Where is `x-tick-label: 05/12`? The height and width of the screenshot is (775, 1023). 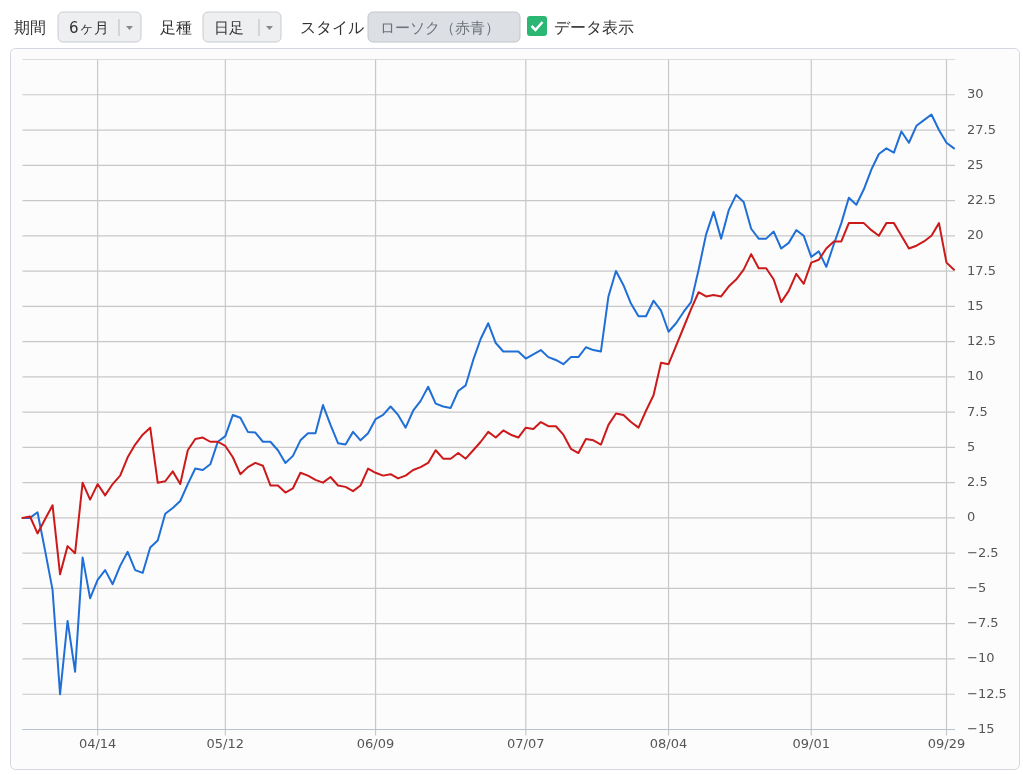
x-tick-label: 05/12 is located at coordinates (225, 743).